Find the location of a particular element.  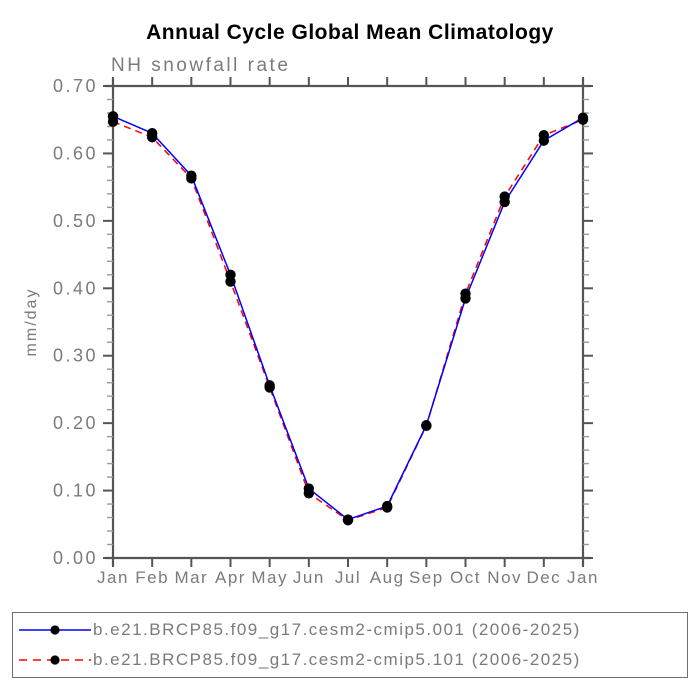

legend-line-sample-red-dashed-icon is located at coordinates (55, 660).